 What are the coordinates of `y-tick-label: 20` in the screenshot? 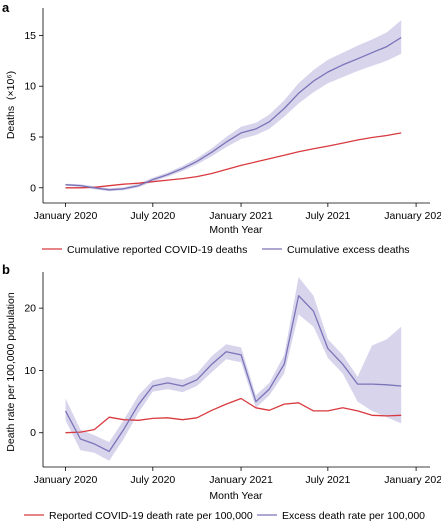 It's located at (30, 309).